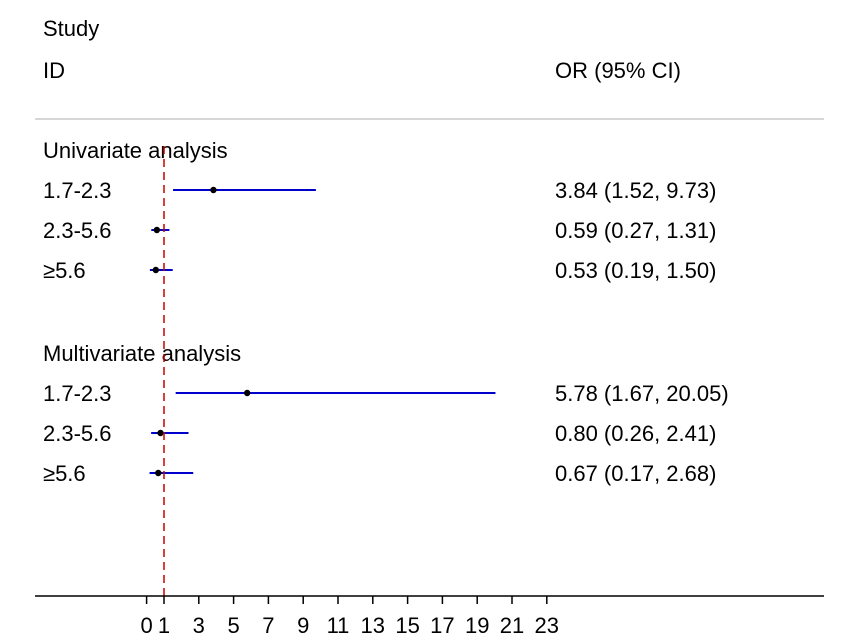 The image size is (850, 641). Describe the element at coordinates (146, 625) in the screenshot. I see `x-tick-label: 0` at that location.